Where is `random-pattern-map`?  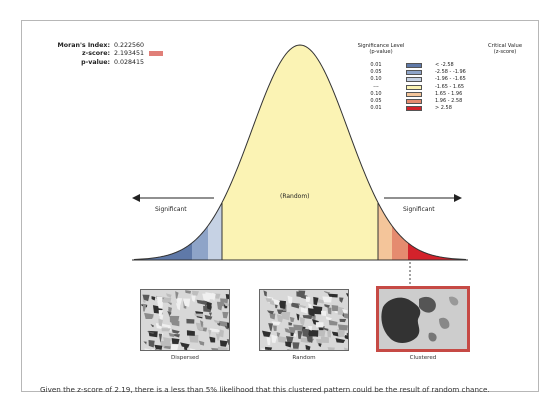 random-pattern-map is located at coordinates (304, 320).